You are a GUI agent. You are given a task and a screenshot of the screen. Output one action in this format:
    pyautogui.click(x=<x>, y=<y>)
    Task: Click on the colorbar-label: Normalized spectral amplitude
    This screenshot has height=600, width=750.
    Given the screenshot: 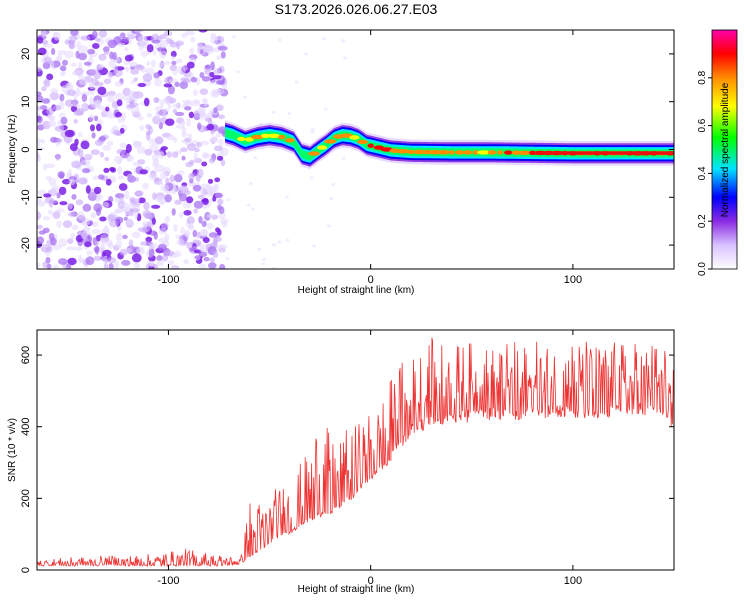 What is the action you would take?
    pyautogui.click(x=725, y=149)
    